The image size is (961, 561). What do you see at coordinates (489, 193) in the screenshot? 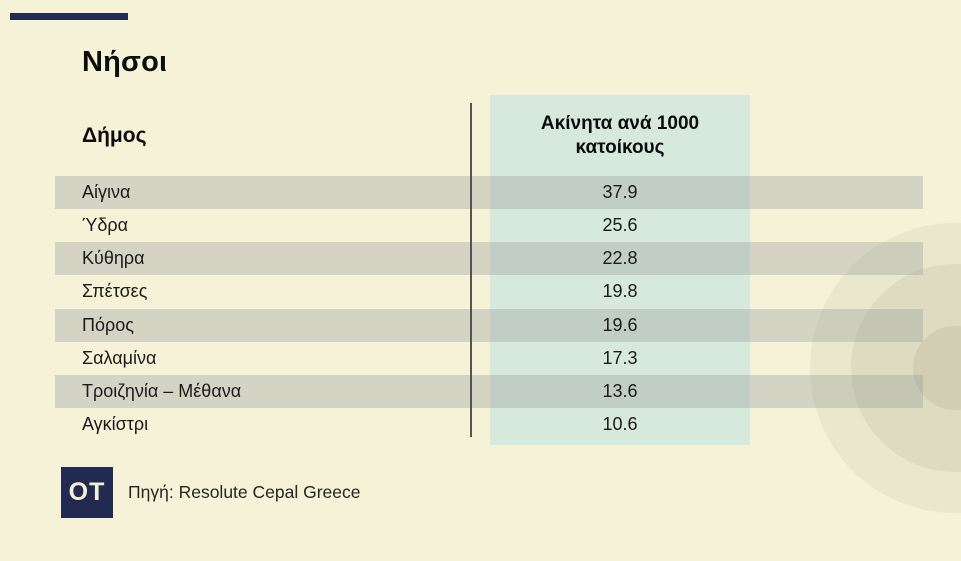
I see `table-row: Αίγινα 37.9` at bounding box center [489, 193].